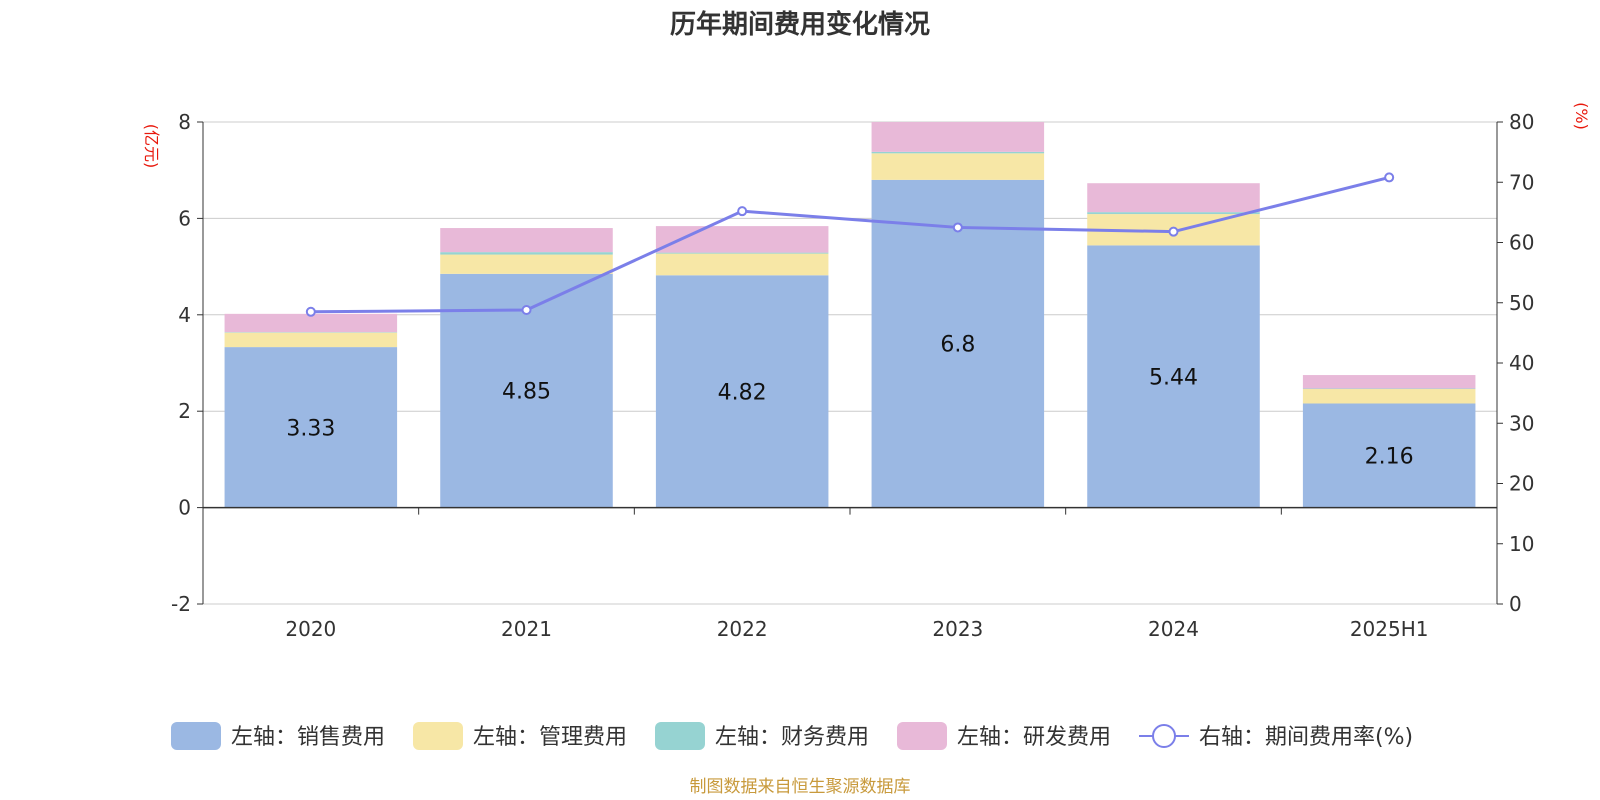  Describe the element at coordinates (1521, 243) in the screenshot. I see `right-tick-label: 60` at that location.